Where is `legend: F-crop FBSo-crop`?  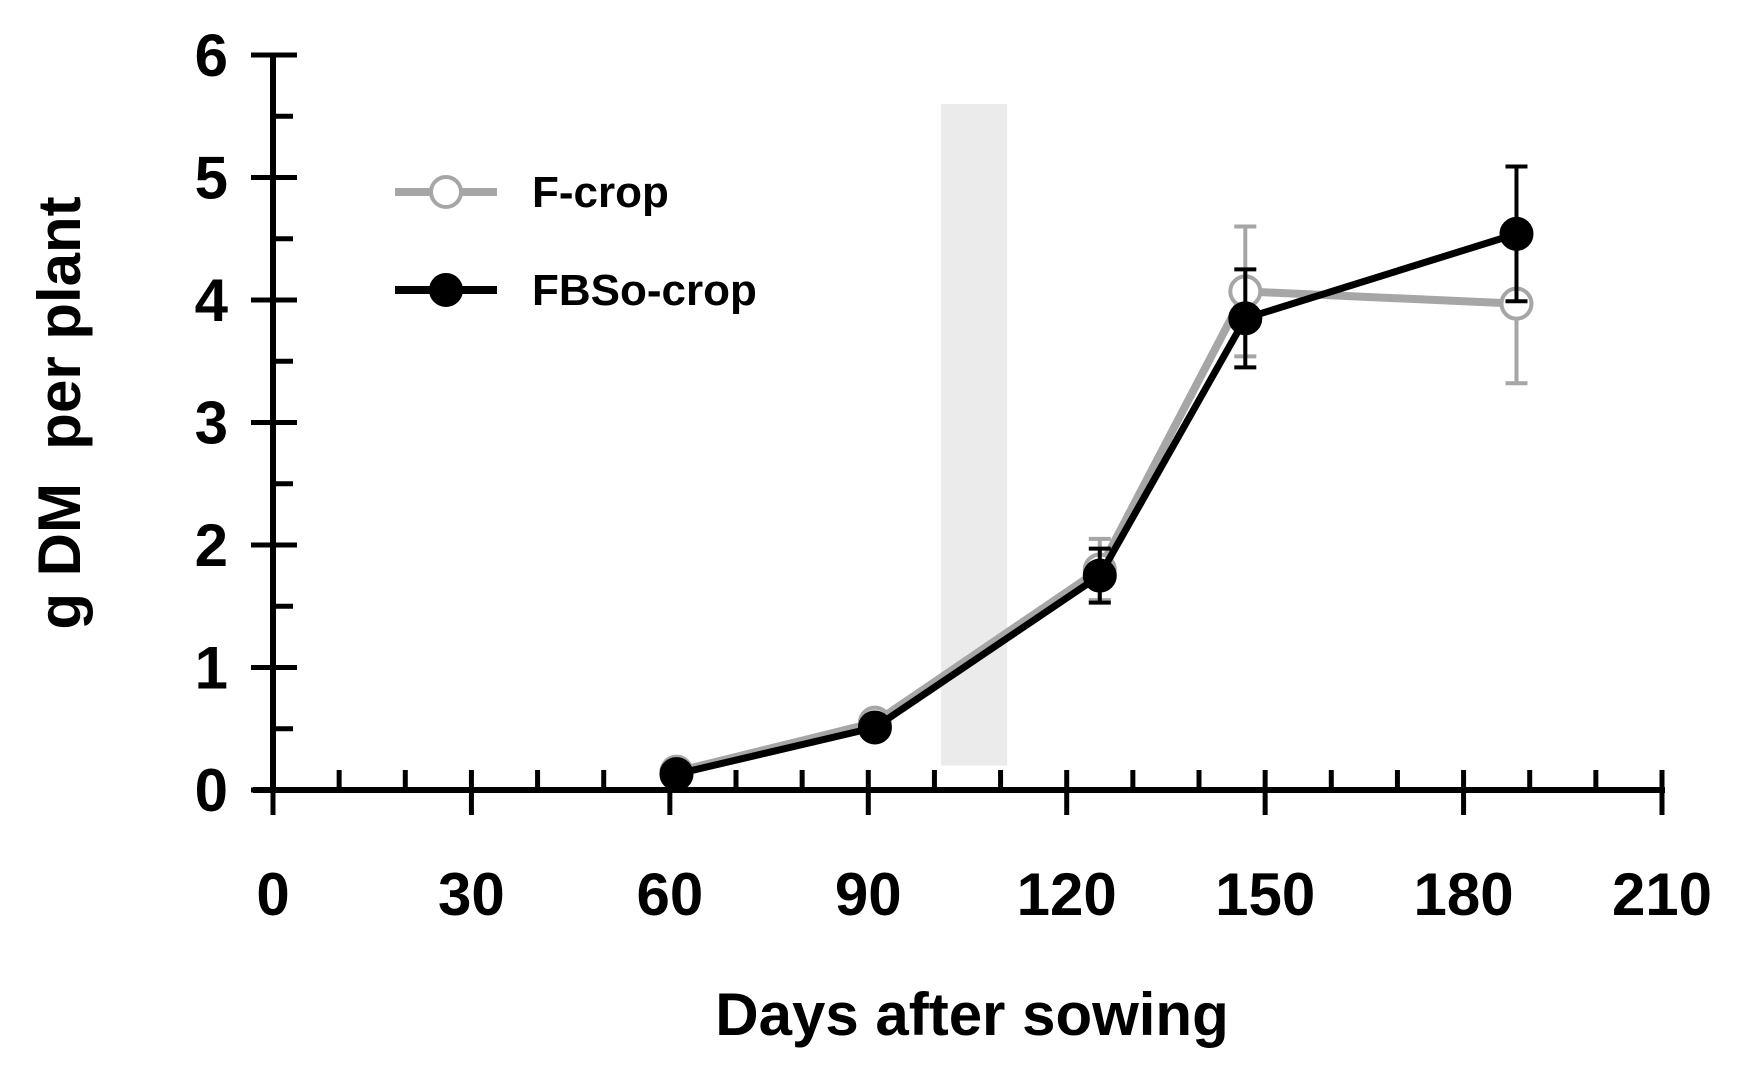
legend: F-crop FBSo-crop is located at coordinates (576, 241).